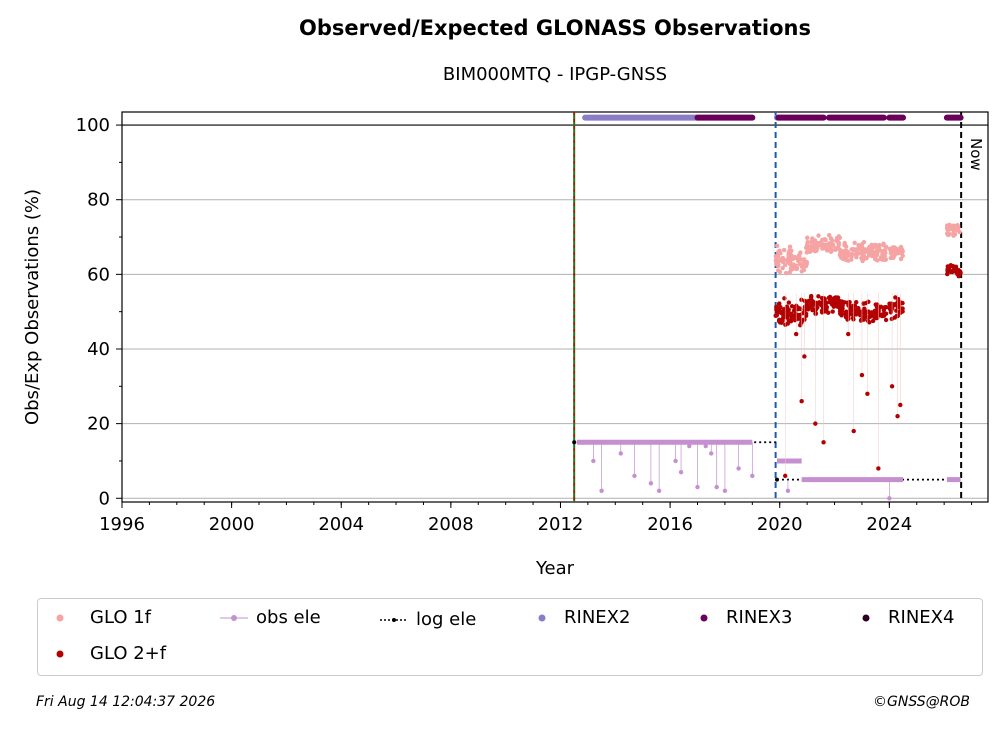 The image size is (1008, 734). What do you see at coordinates (670, 524) in the screenshot?
I see `x-tick-label: 2016` at bounding box center [670, 524].